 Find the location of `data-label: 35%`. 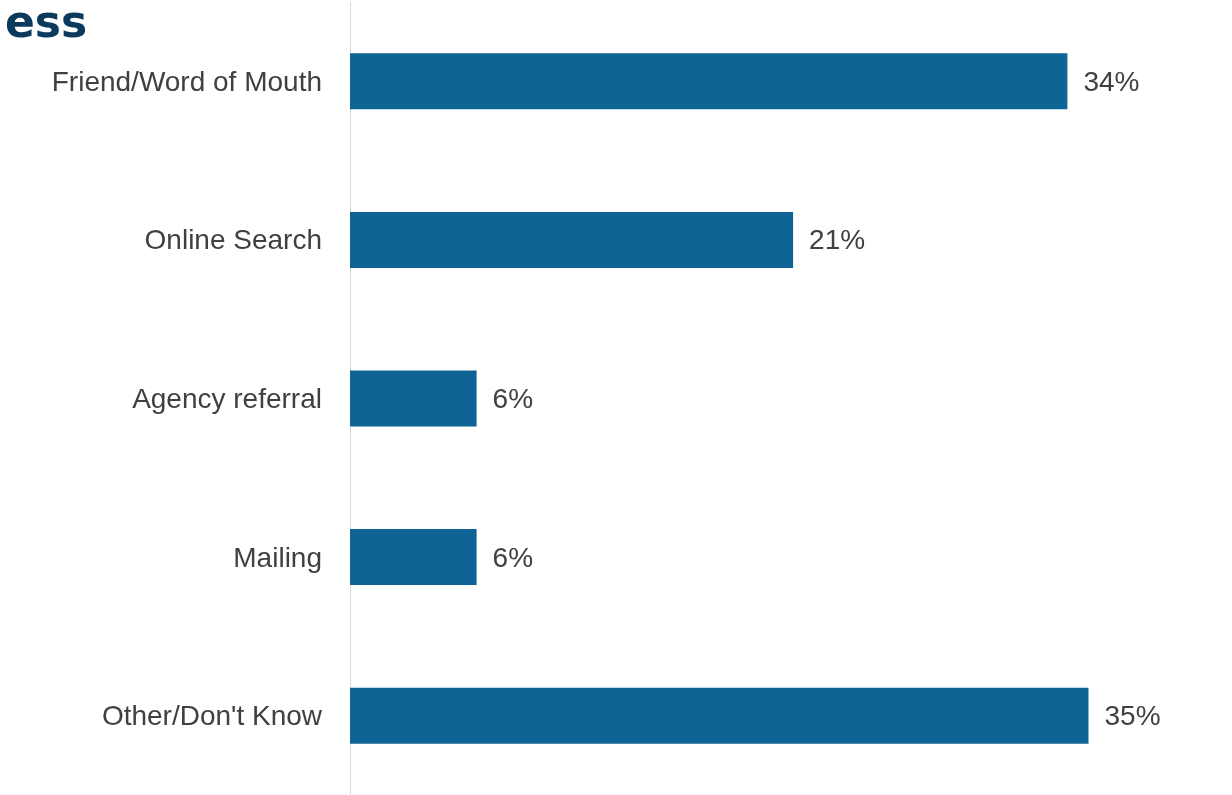

data-label: 35% is located at coordinates (1132, 716).